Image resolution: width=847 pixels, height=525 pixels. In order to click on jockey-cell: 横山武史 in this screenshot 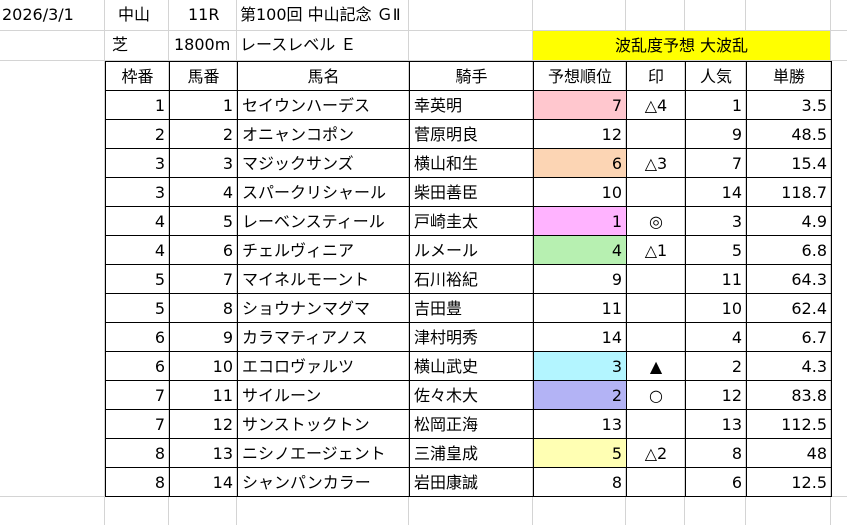, I will do `click(471, 366)`.